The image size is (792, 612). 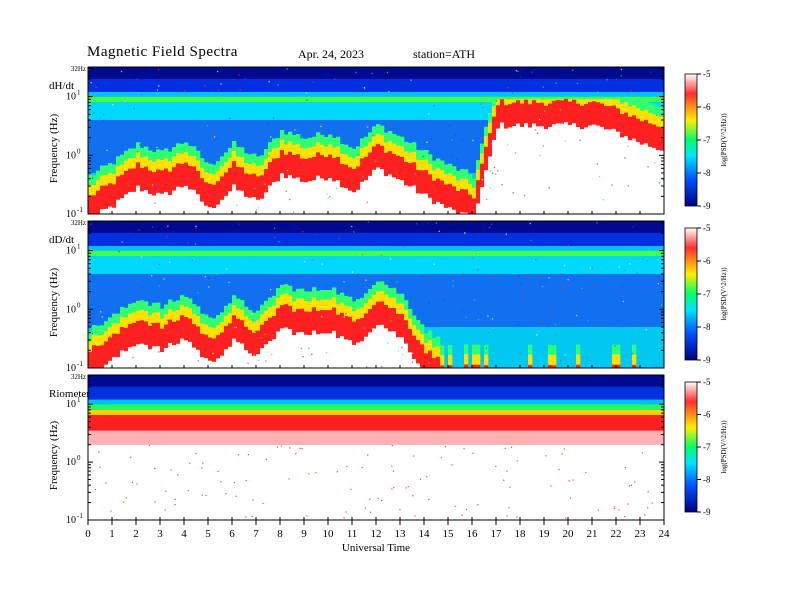 What do you see at coordinates (304, 534) in the screenshot?
I see `x-tick-label: 9` at bounding box center [304, 534].